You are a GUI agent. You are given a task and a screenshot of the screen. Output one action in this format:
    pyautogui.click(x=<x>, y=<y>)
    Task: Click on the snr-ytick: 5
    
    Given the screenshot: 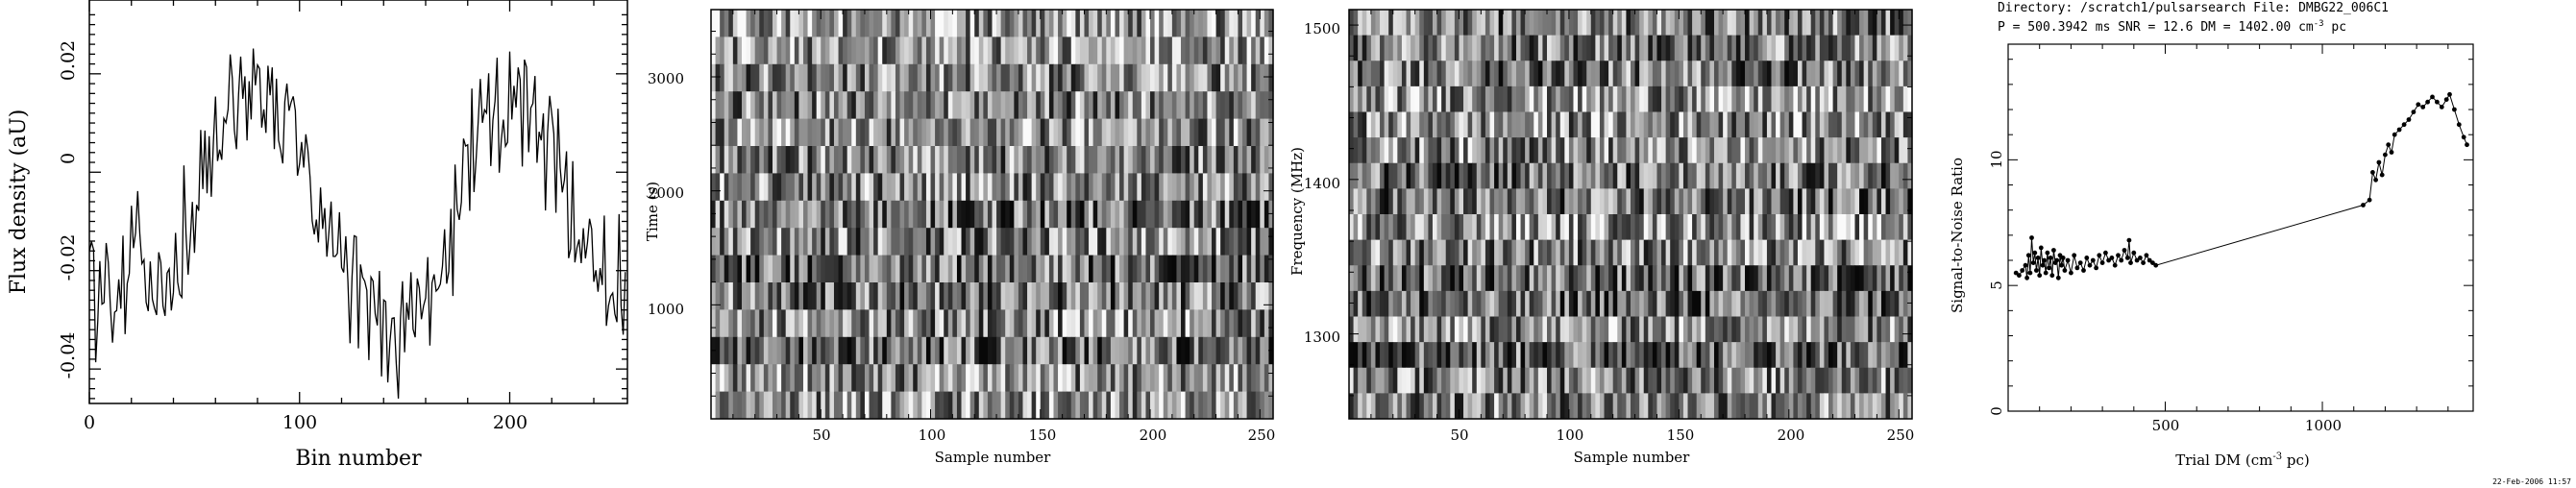 What is the action you would take?
    pyautogui.click(x=1996, y=285)
    